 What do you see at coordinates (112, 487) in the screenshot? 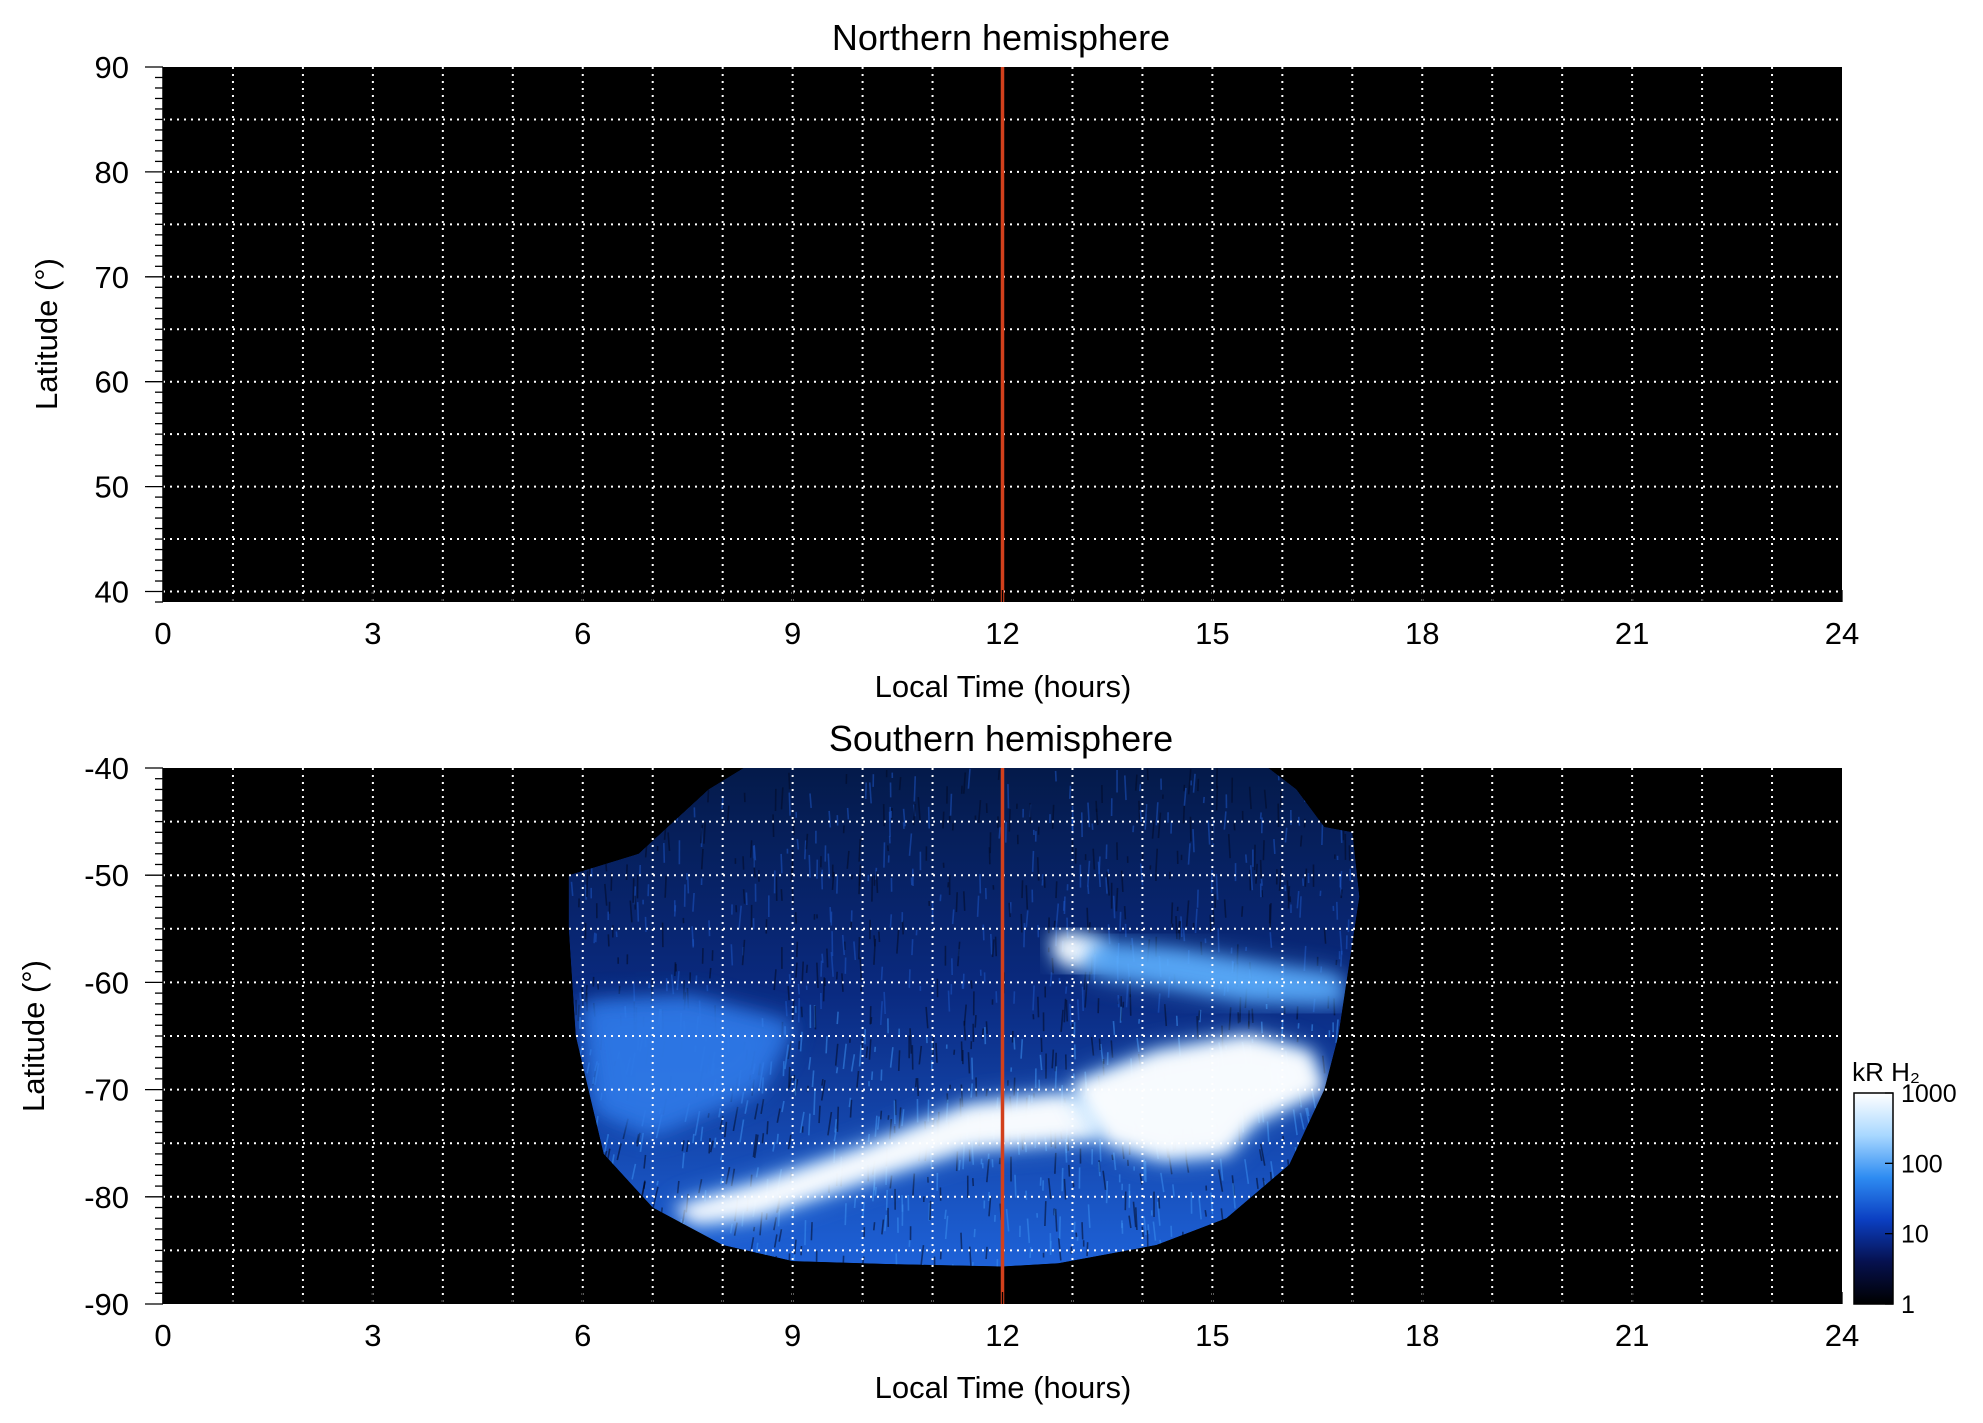
I see `y-tick-label: 50` at bounding box center [112, 487].